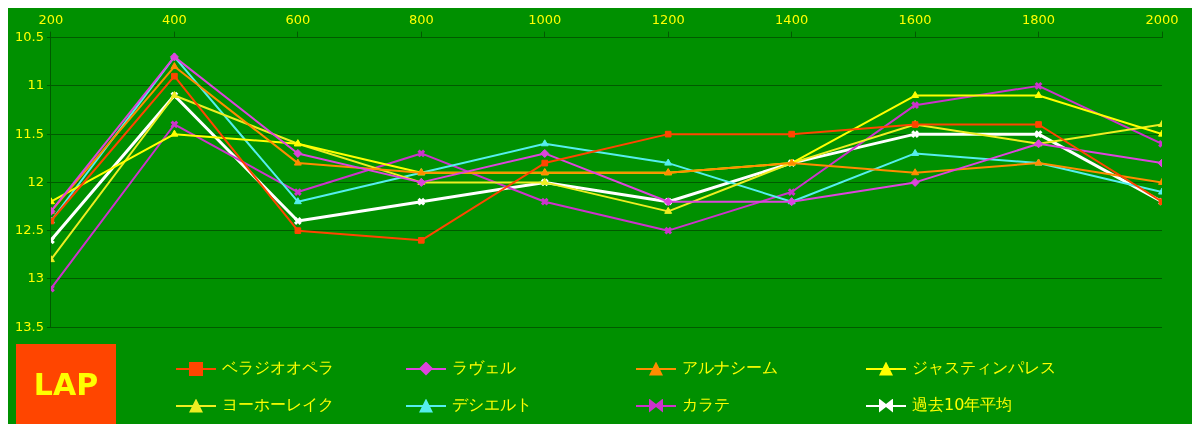  What do you see at coordinates (1162, 20) in the screenshot?
I see `x-tick-label: 2000` at bounding box center [1162, 20].